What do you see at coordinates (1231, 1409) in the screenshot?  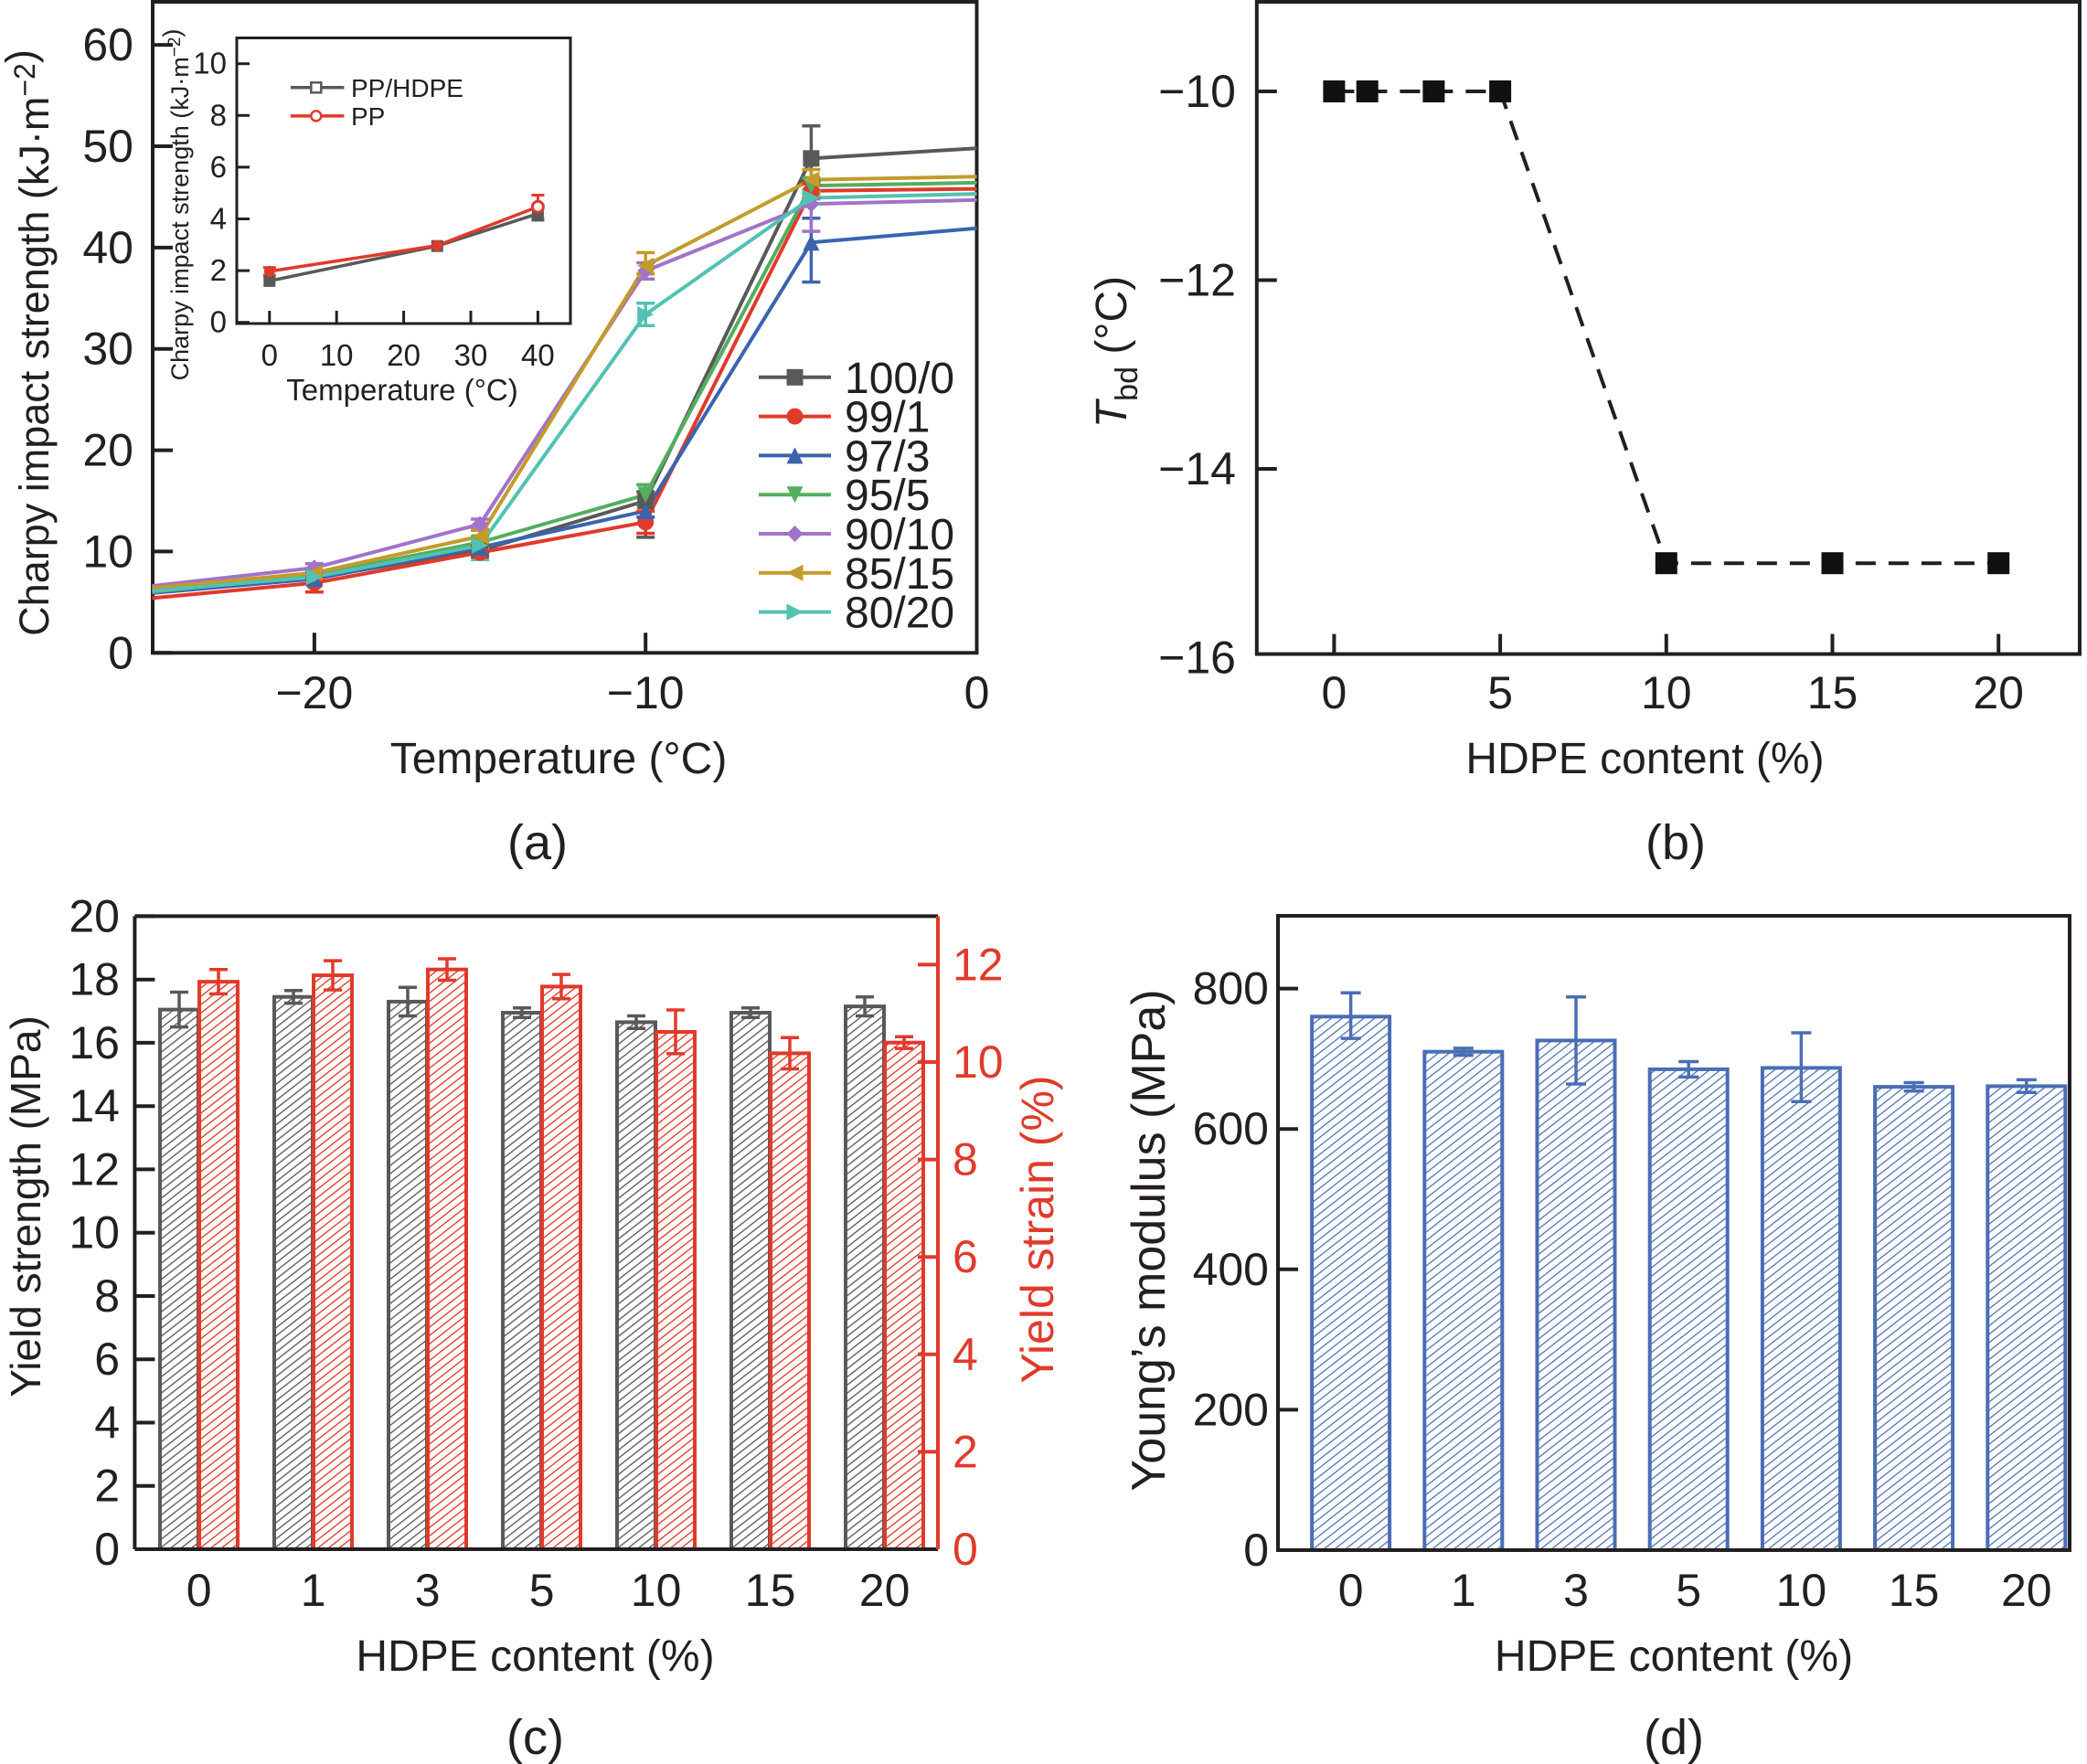 I see `svg-text: 200` at bounding box center [1231, 1409].